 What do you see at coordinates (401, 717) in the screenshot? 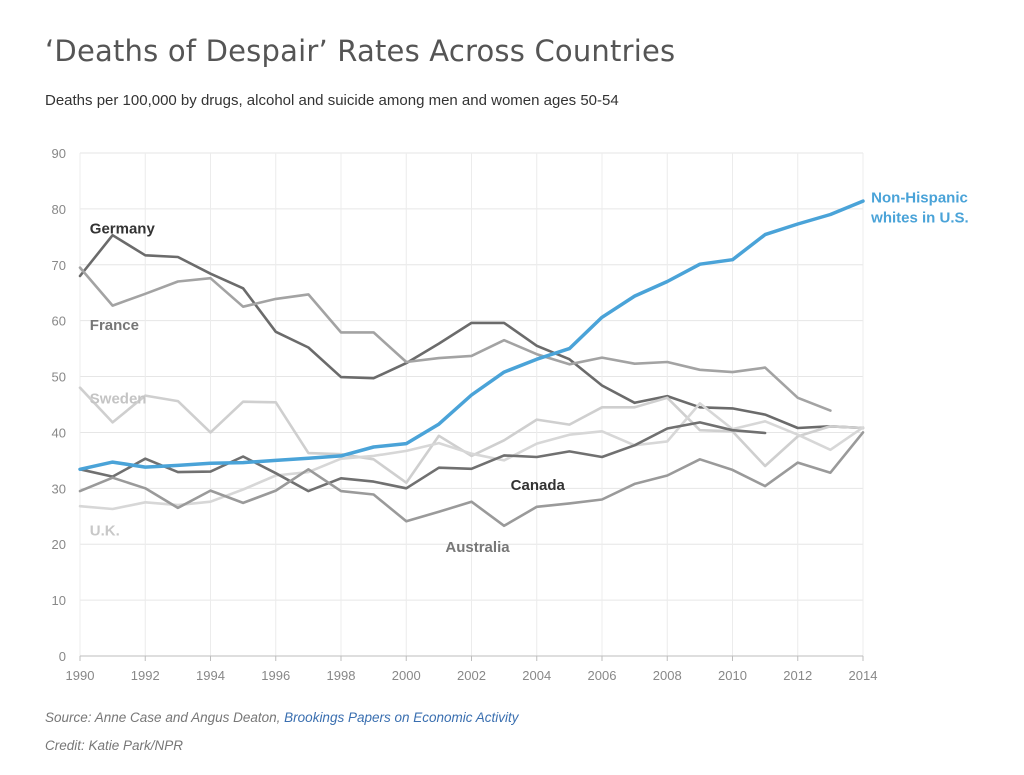
I see `source-link: Brookings Papers on Economic Activity` at bounding box center [401, 717].